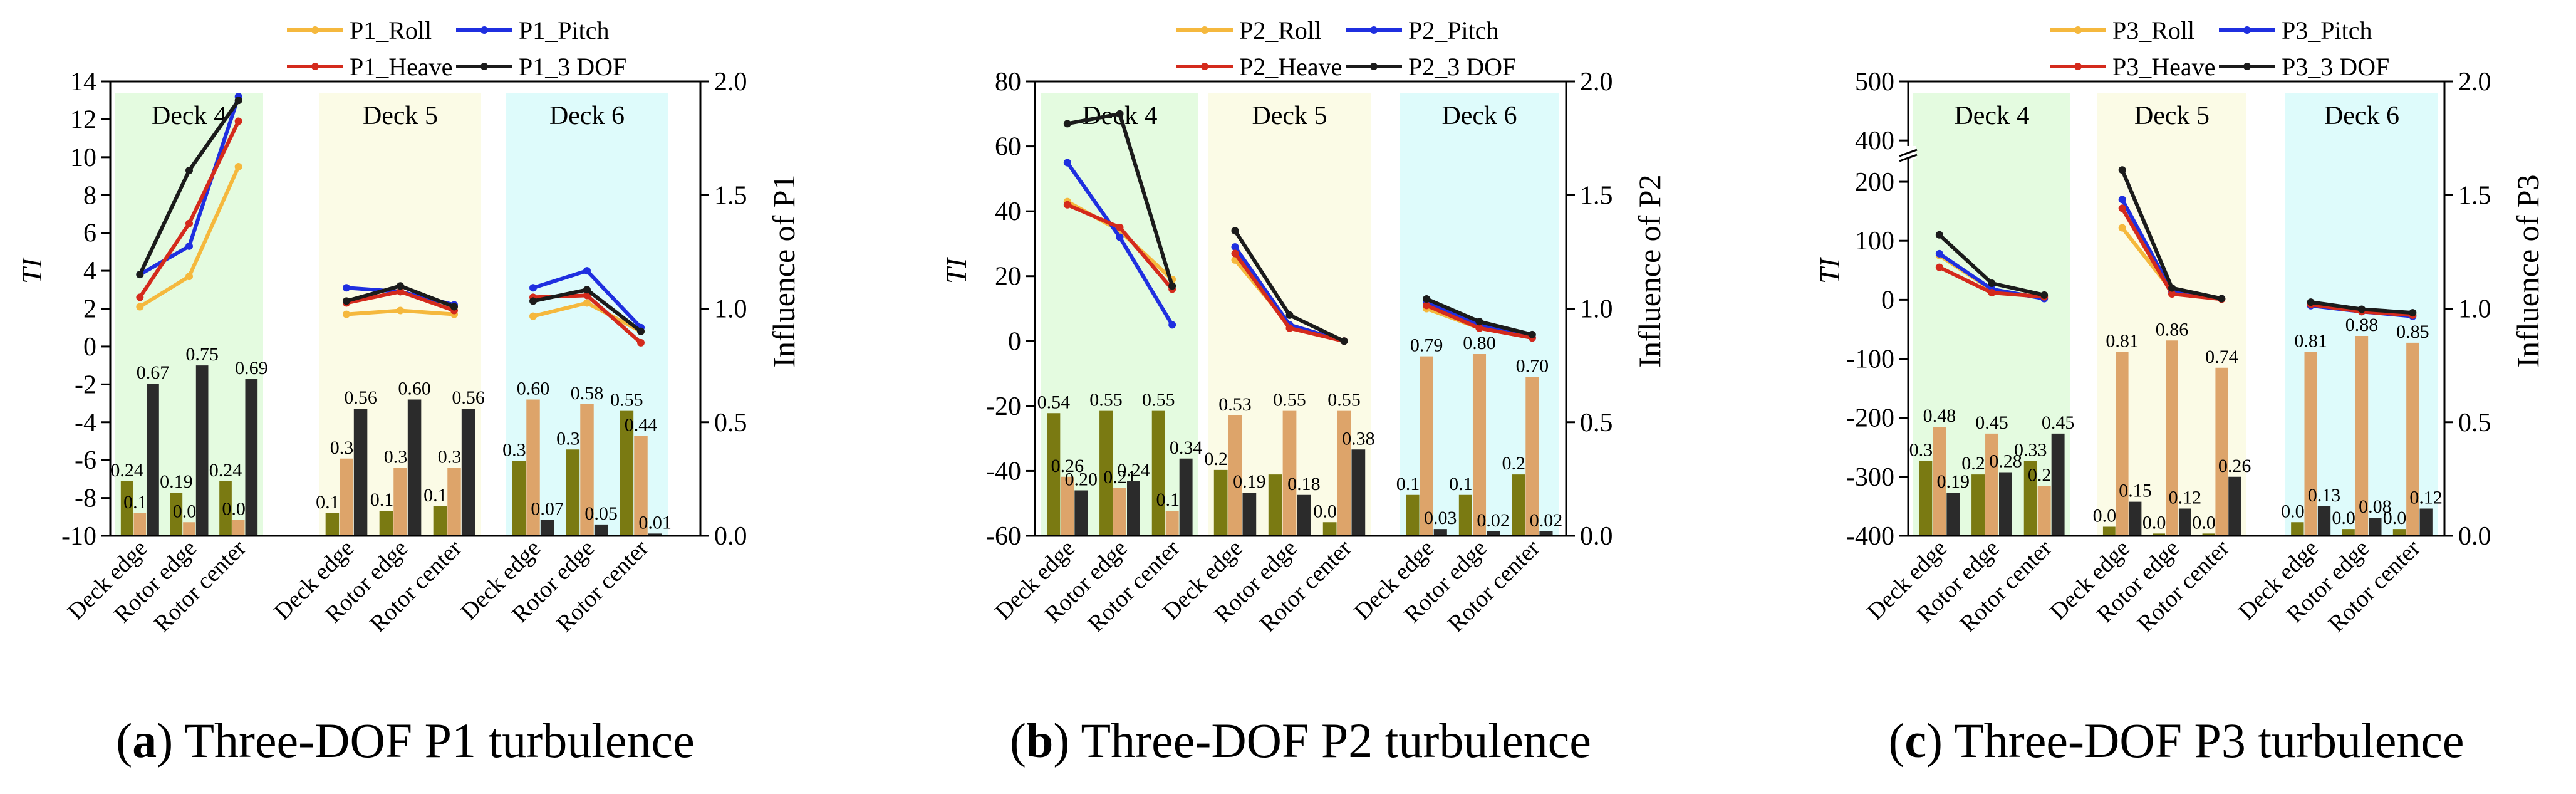 This screenshot has height=794, width=2576. I want to click on deck-label: Deck 4, so click(189, 116).